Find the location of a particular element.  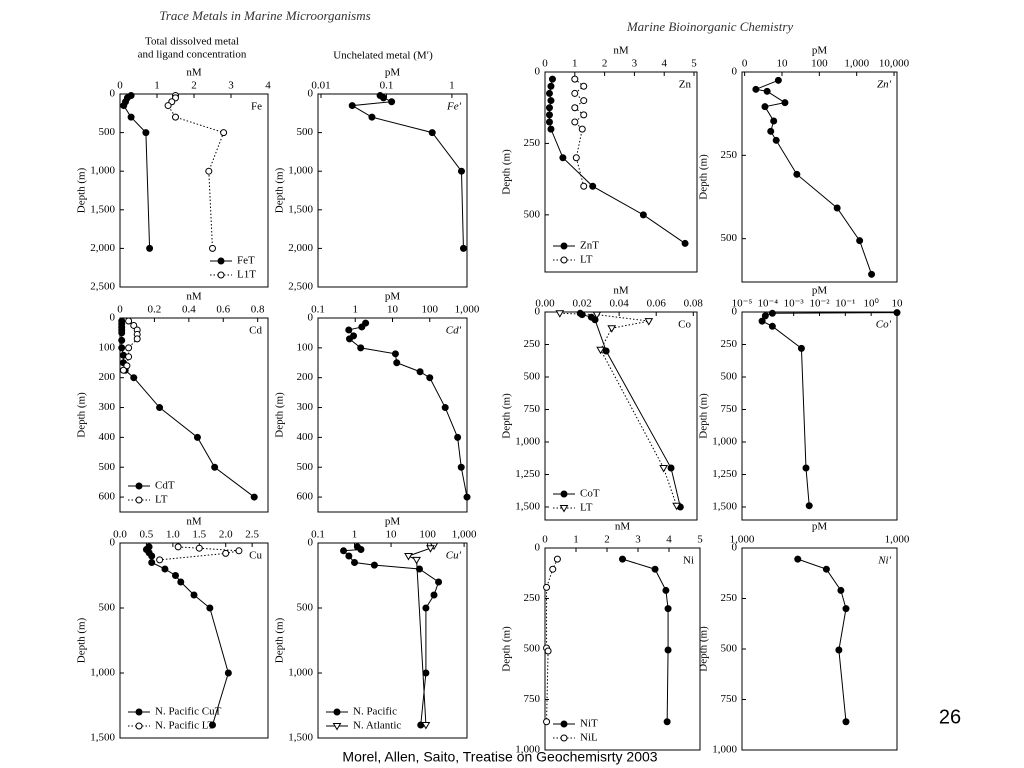

legend-label: NiL is located at coordinates (589, 738).